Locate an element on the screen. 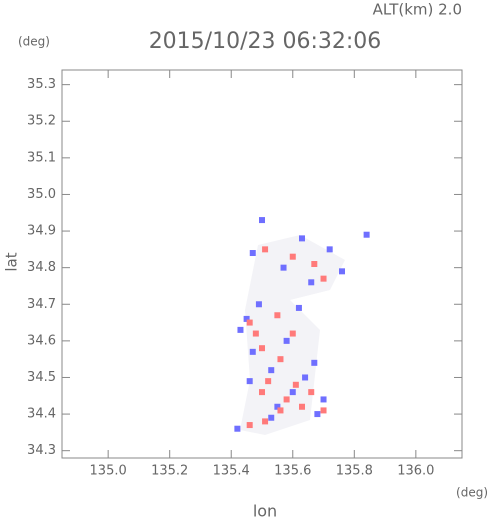 This screenshot has width=491, height=525. x-tick-label: 135.8 is located at coordinates (354, 471).